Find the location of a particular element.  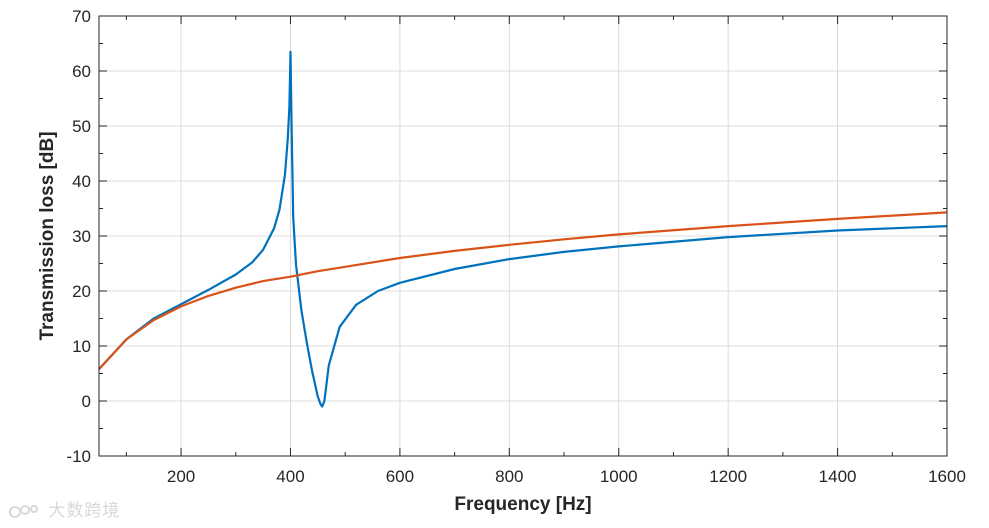

x-tick-label: 600 is located at coordinates (400, 476).